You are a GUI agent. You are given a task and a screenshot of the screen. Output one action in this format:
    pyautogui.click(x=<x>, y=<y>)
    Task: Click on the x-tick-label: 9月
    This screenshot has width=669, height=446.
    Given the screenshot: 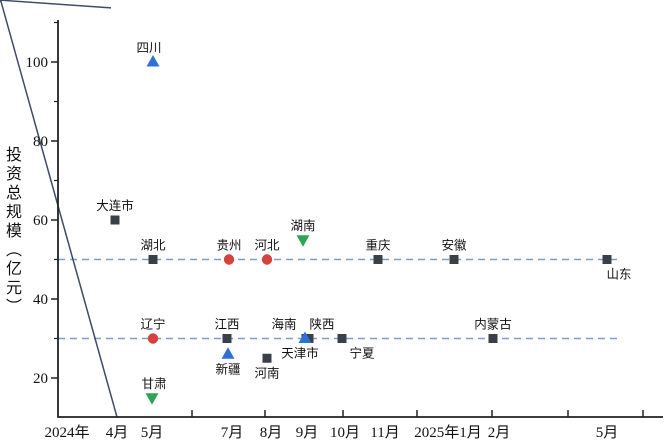 What is the action you would take?
    pyautogui.click(x=307, y=433)
    